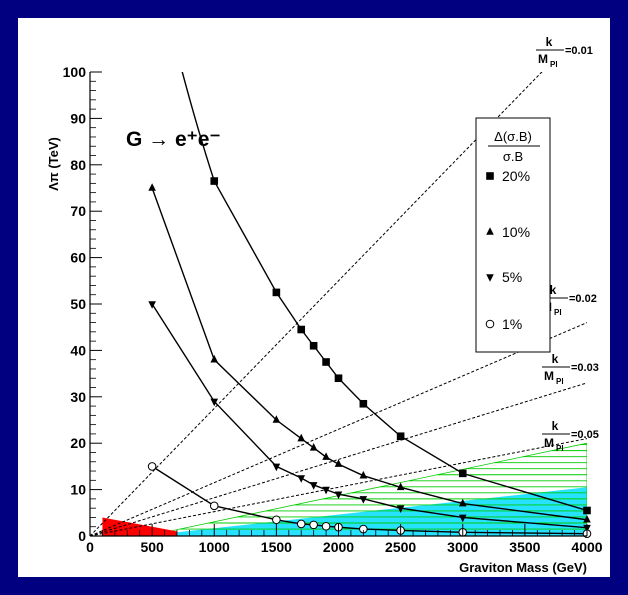  I want to click on y-tick-label: 0, so click(82, 536).